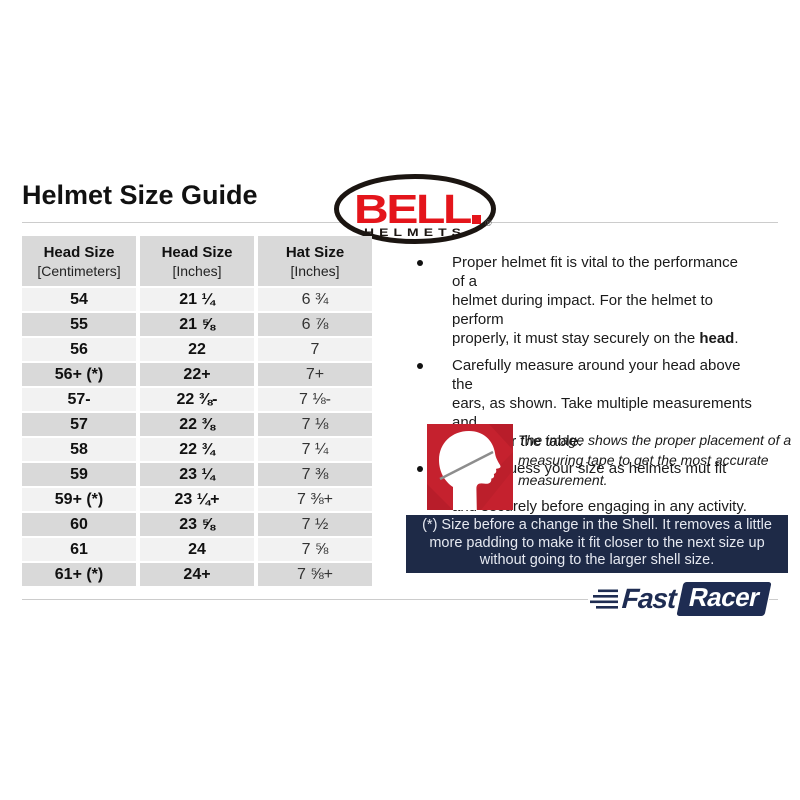 The height and width of the screenshot is (800, 800). I want to click on table-cell: 24+, so click(197, 574).